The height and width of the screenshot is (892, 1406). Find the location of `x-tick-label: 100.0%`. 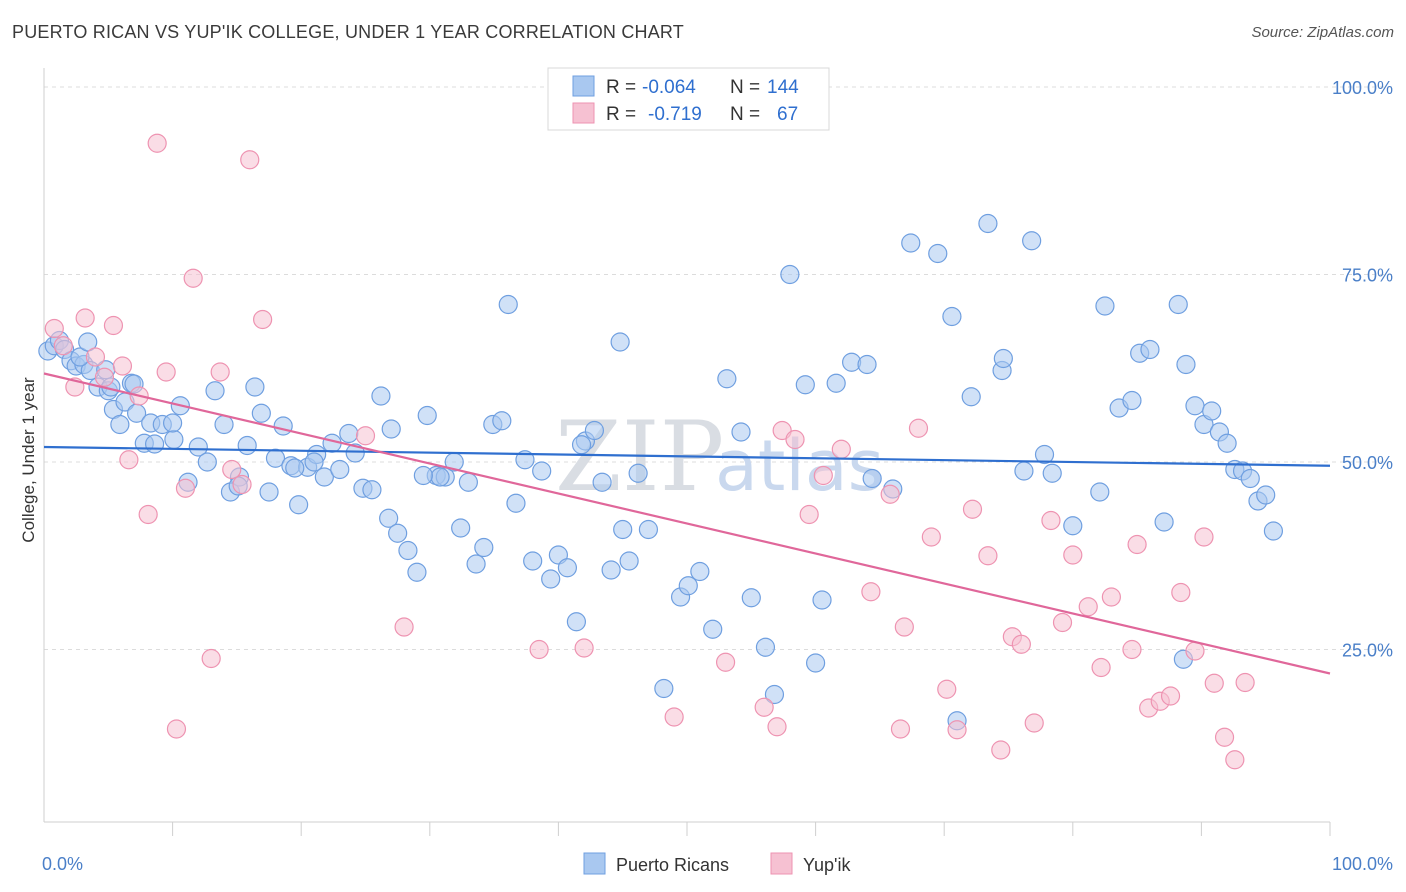

x-tick-label: 100.0% is located at coordinates (1362, 864).